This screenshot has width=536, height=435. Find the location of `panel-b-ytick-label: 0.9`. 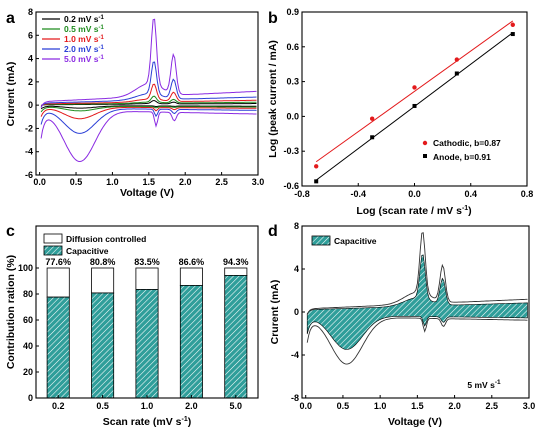

panel-b-ytick-label: 0.9 is located at coordinates (292, 12).